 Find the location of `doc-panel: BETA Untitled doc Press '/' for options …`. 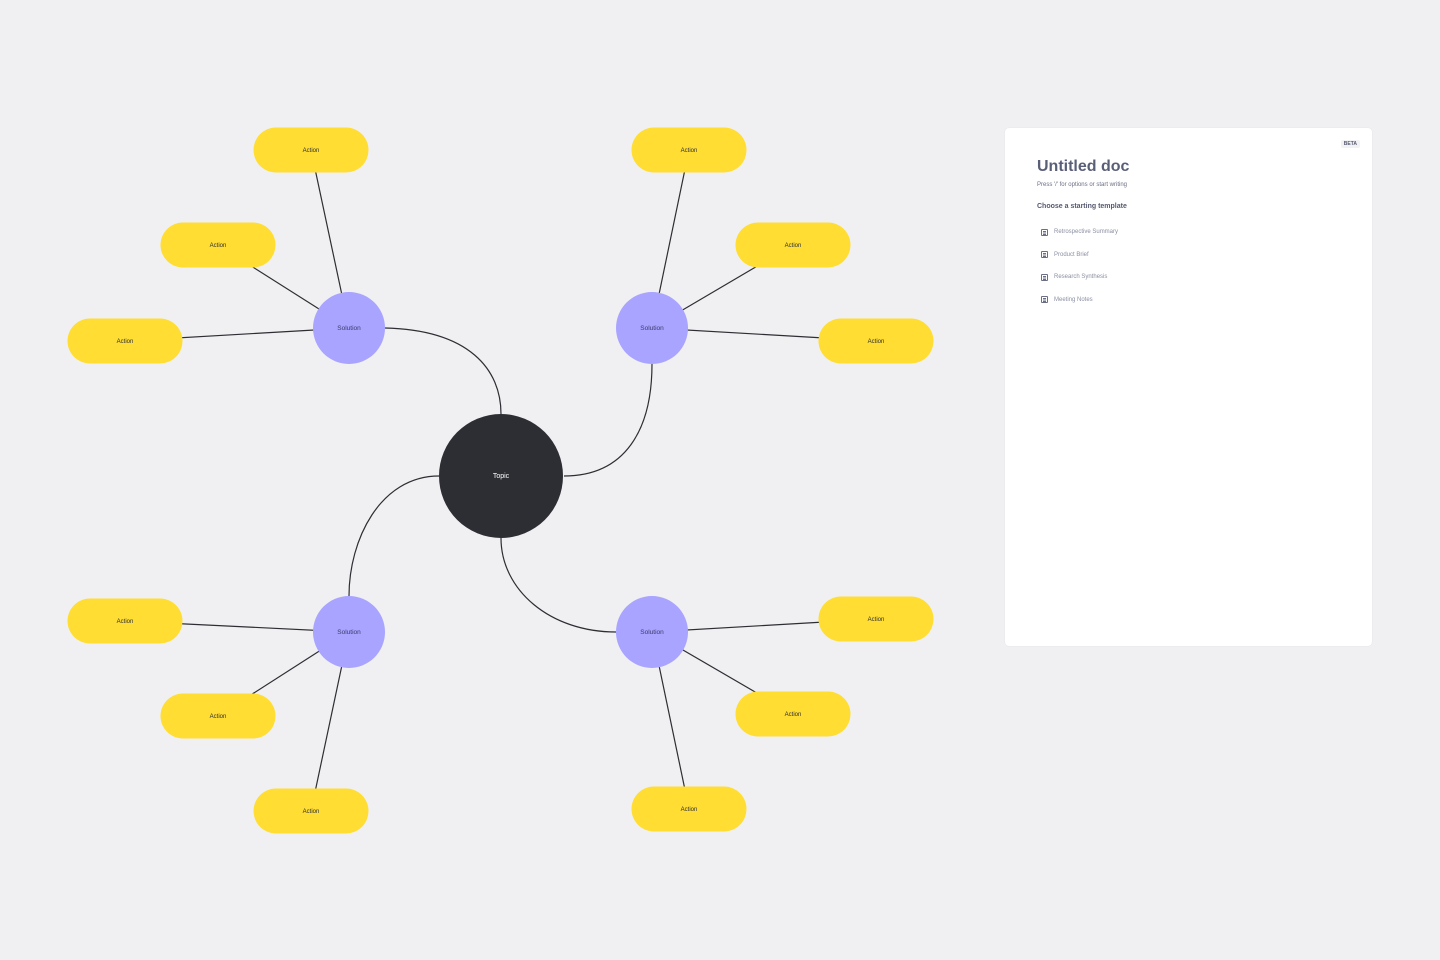

doc-panel: BETA Untitled doc Press '/' for options … is located at coordinates (1188, 387).